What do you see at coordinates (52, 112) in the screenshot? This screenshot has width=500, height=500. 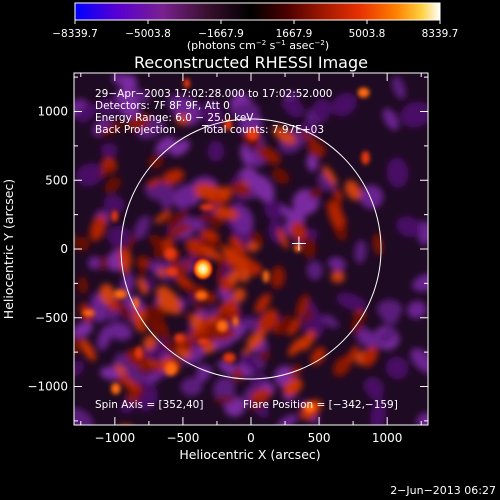 I see `y-tick-label: 1000` at bounding box center [52, 112].